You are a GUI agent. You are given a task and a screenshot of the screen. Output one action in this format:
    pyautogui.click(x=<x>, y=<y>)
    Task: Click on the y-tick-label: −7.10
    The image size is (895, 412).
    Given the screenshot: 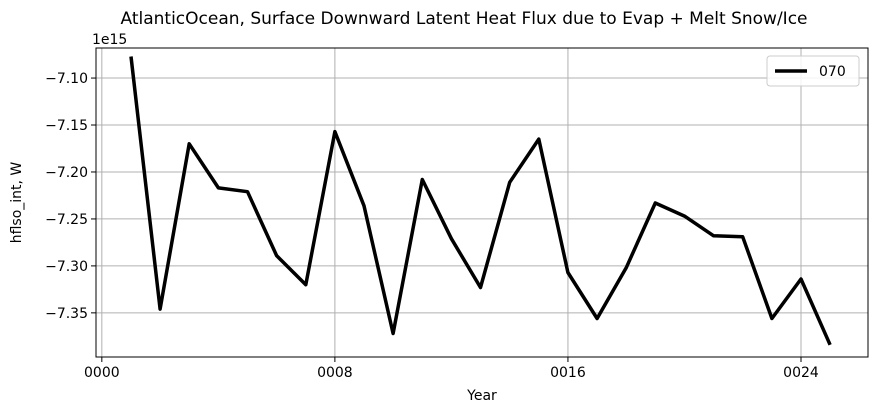 What is the action you would take?
    pyautogui.click(x=66, y=79)
    